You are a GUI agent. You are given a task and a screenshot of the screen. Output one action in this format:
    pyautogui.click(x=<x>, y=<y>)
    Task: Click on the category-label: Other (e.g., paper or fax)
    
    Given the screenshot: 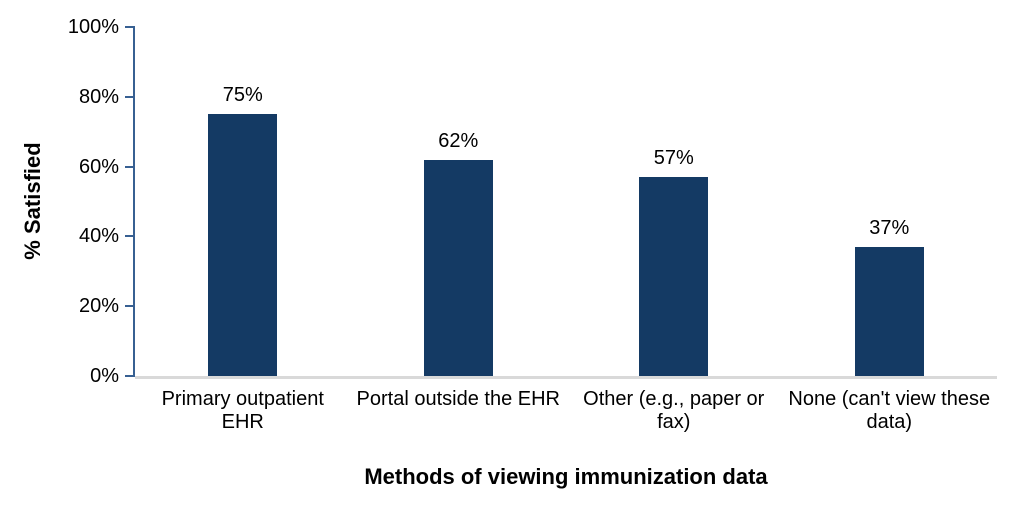 What is the action you would take?
    pyautogui.click(x=674, y=411)
    